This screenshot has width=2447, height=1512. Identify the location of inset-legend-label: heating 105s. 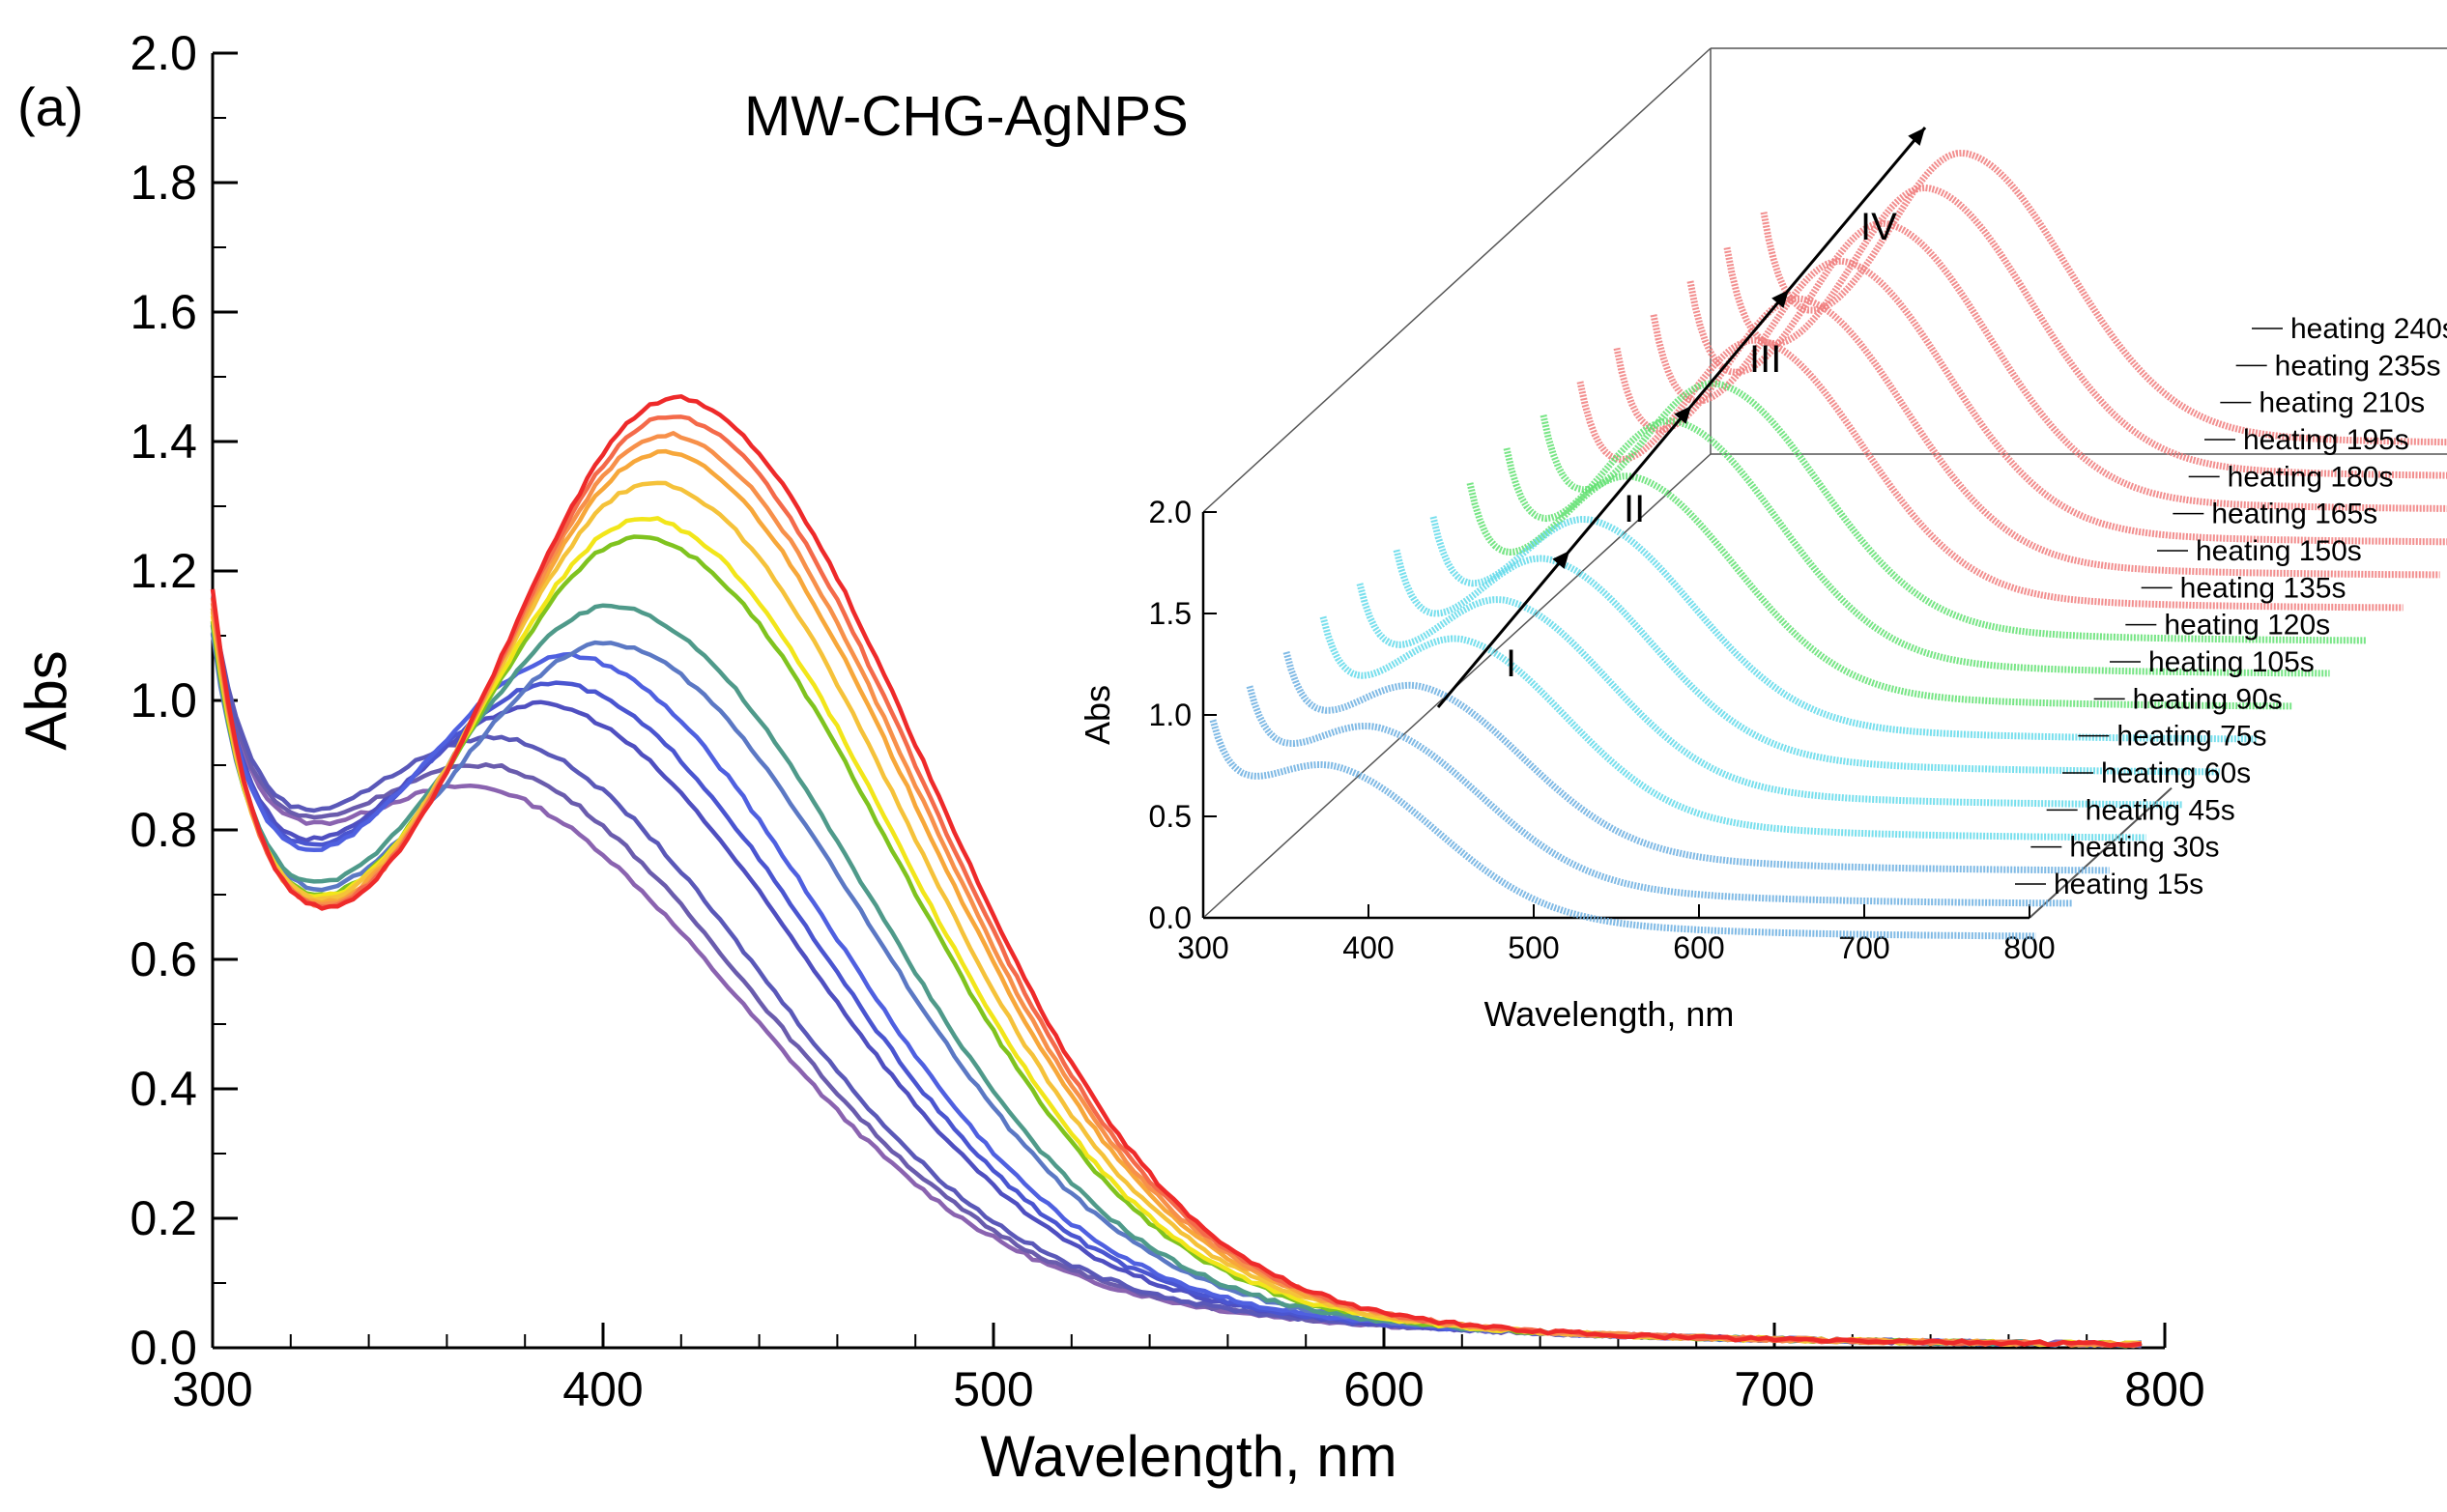
(2231, 662).